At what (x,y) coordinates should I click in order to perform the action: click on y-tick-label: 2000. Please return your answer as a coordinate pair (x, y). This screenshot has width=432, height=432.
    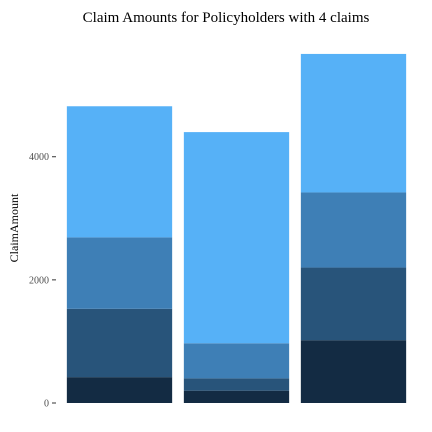
    Looking at the image, I should click on (39, 280).